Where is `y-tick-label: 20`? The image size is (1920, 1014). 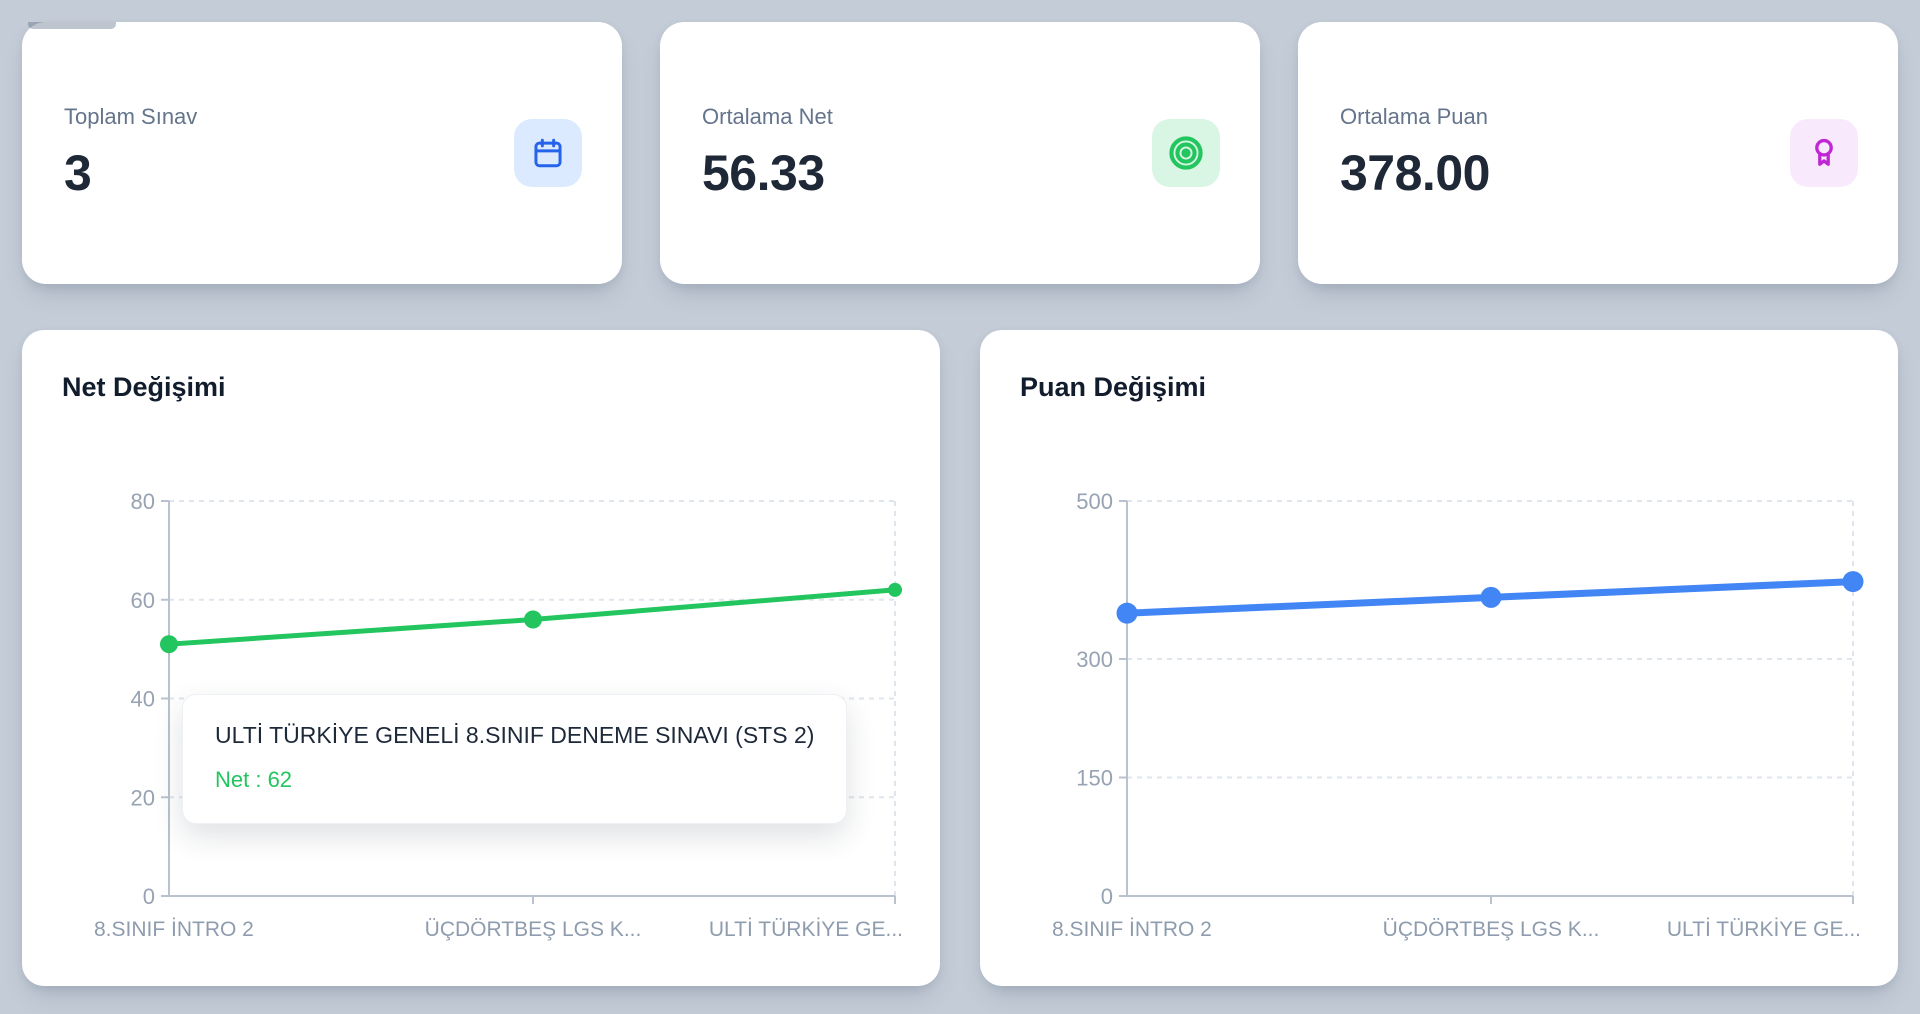
y-tick-label: 20 is located at coordinates (143, 797).